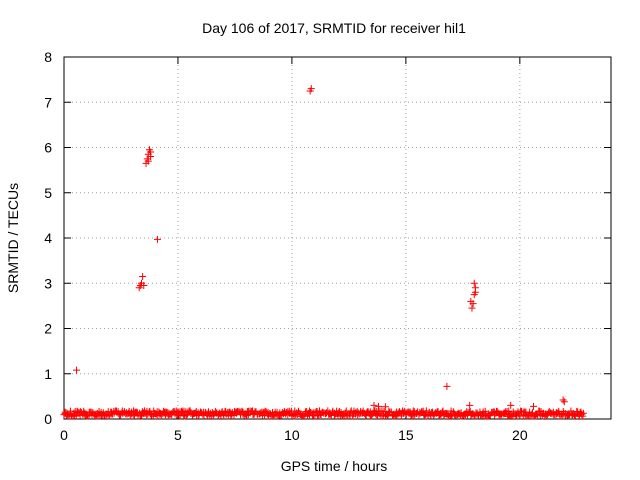  I want to click on y-tick-label: 5, so click(48, 193).